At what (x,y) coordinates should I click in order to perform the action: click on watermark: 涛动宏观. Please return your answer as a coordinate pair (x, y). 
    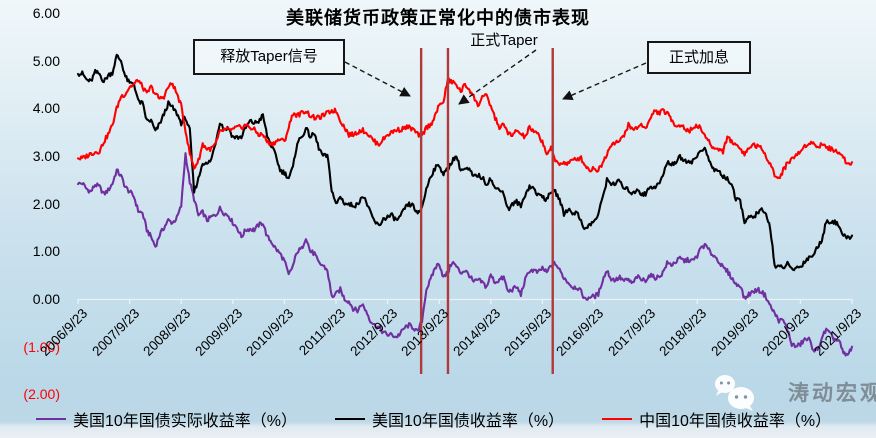
    Looking at the image, I should click on (792, 392).